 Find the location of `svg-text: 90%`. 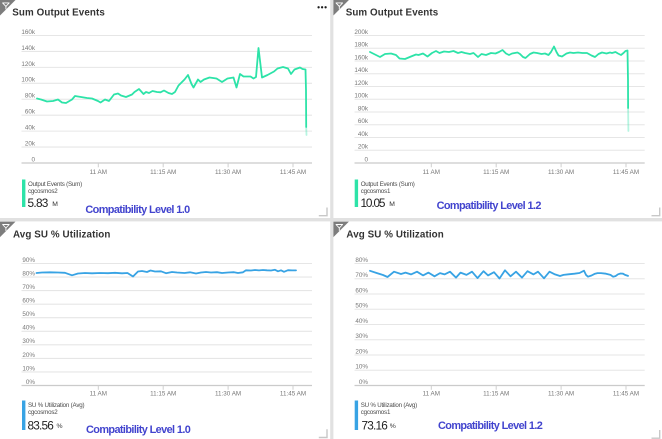

svg-text: 90% is located at coordinates (28, 260).